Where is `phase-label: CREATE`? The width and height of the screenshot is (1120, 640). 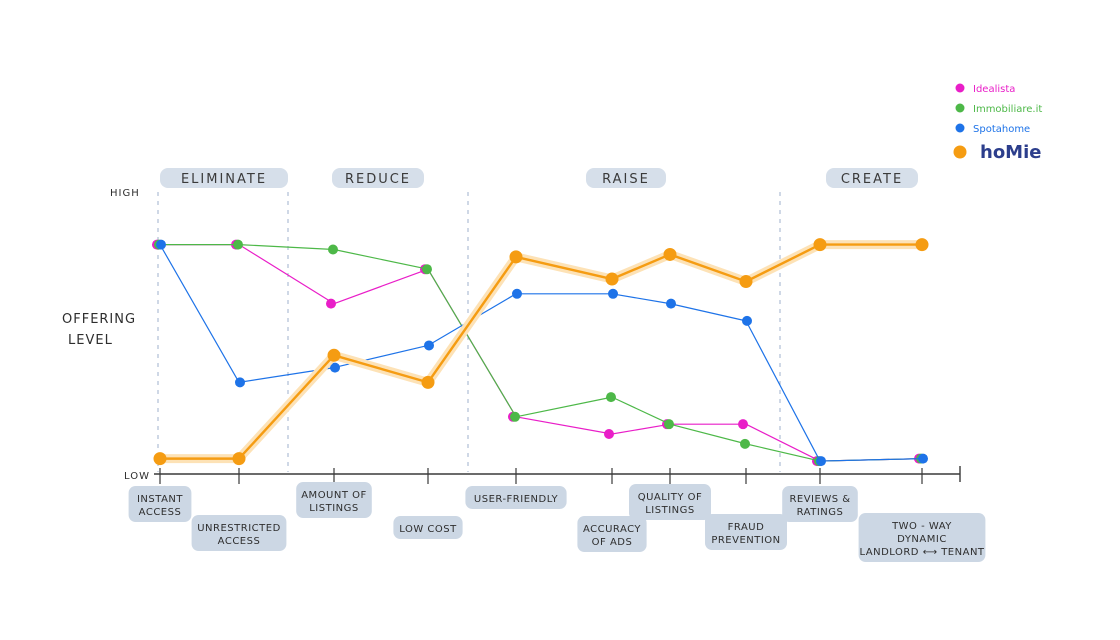 phase-label: CREATE is located at coordinates (872, 179).